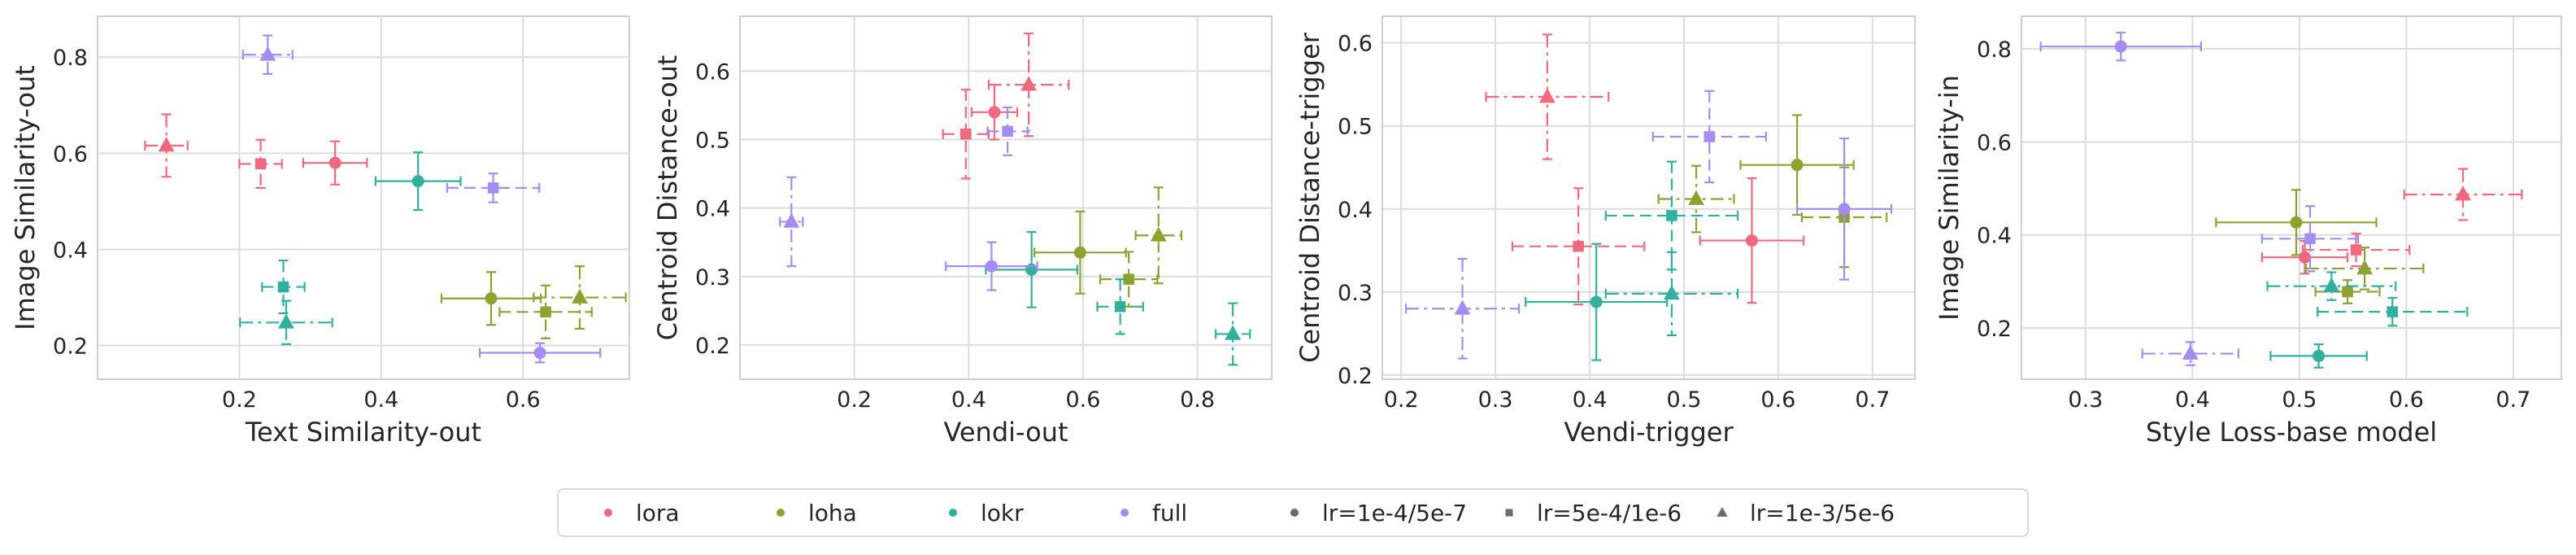  What do you see at coordinates (1950, 198) in the screenshot?
I see `y-axis-label: Image Similarity-in` at bounding box center [1950, 198].